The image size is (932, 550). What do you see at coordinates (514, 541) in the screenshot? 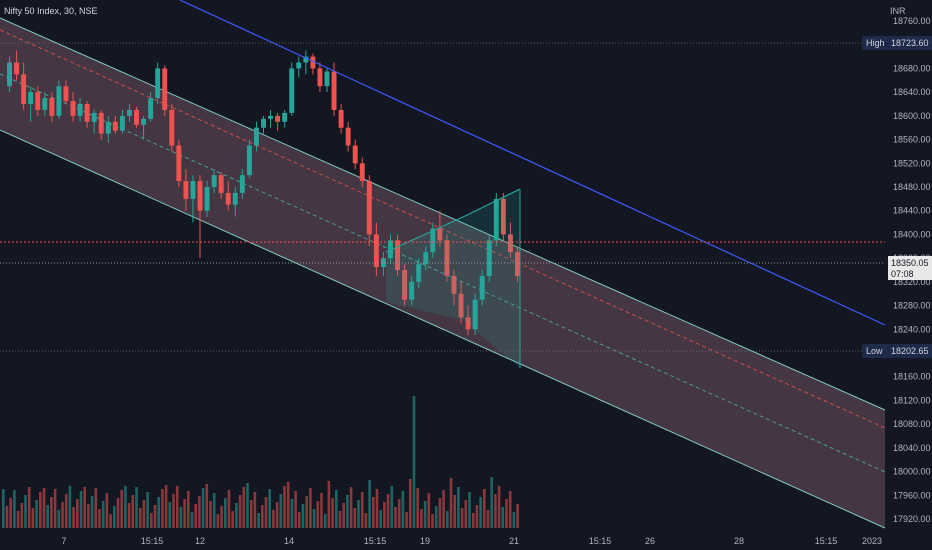
I see `time-tick-label: 21` at bounding box center [514, 541].